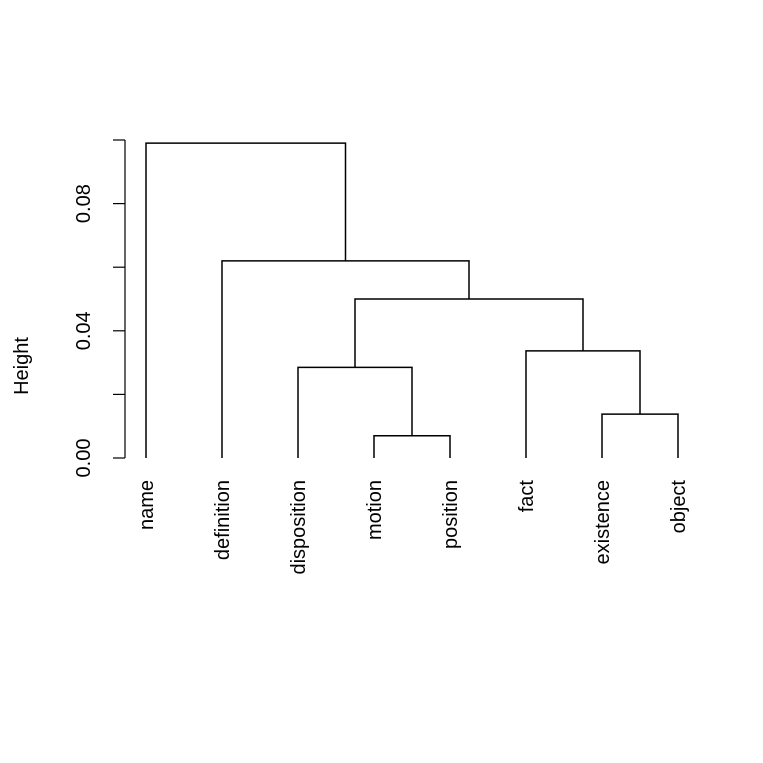 The height and width of the screenshot is (763, 763). I want to click on y-tick-label: 0.04, so click(84, 330).